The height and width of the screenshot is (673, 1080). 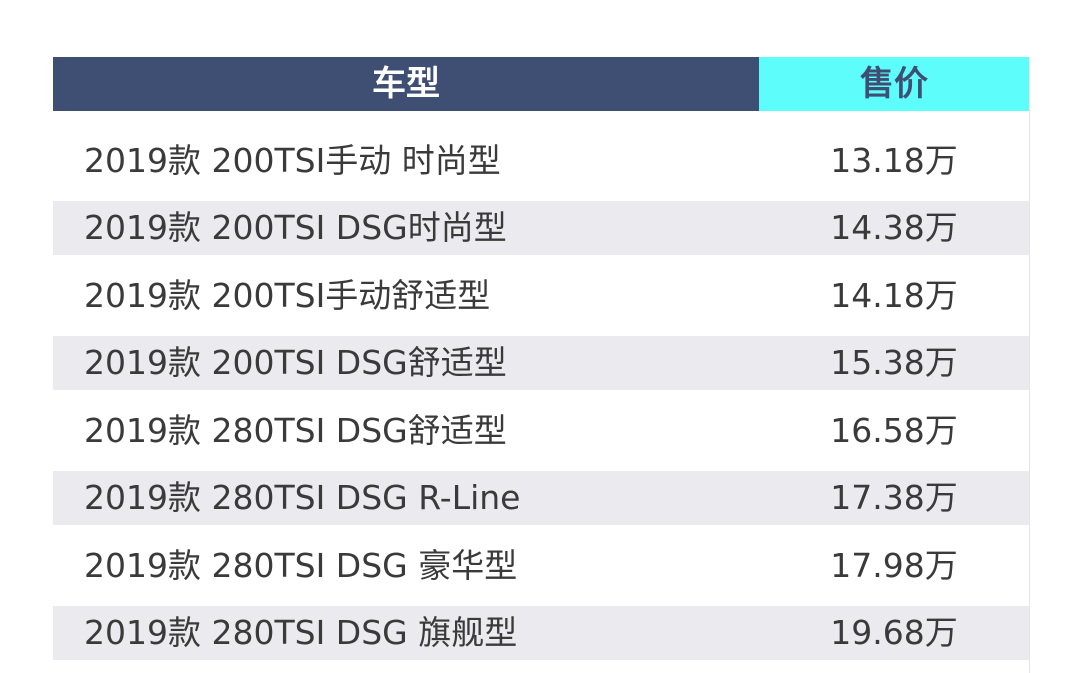 What do you see at coordinates (406, 84) in the screenshot?
I see `header-model: 车型` at bounding box center [406, 84].